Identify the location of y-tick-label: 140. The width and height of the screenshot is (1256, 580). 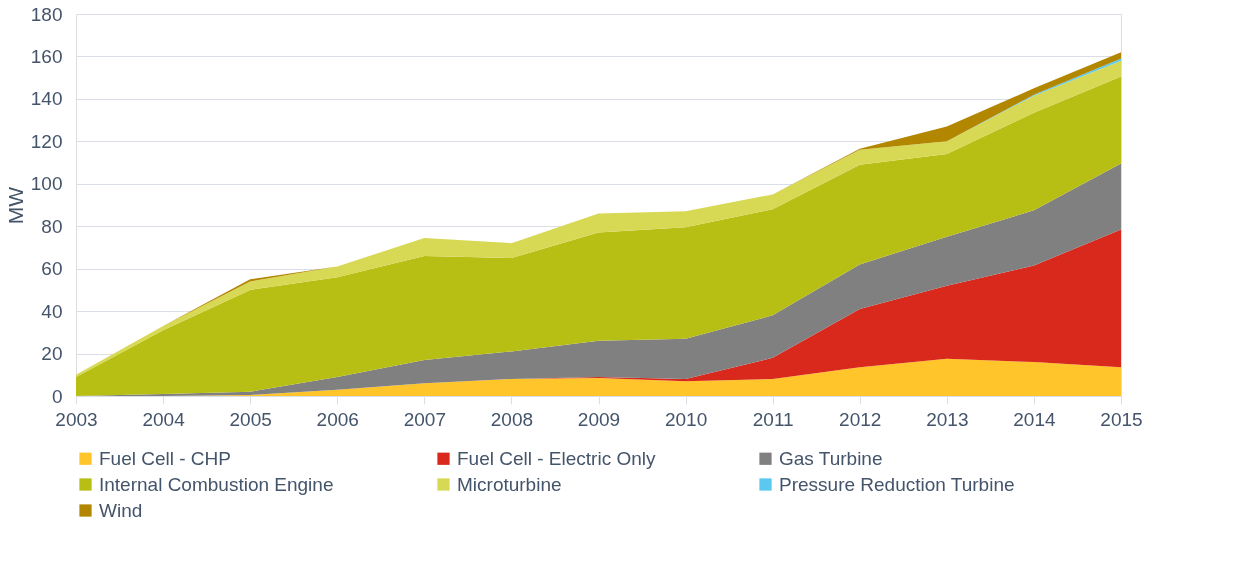
(46, 99).